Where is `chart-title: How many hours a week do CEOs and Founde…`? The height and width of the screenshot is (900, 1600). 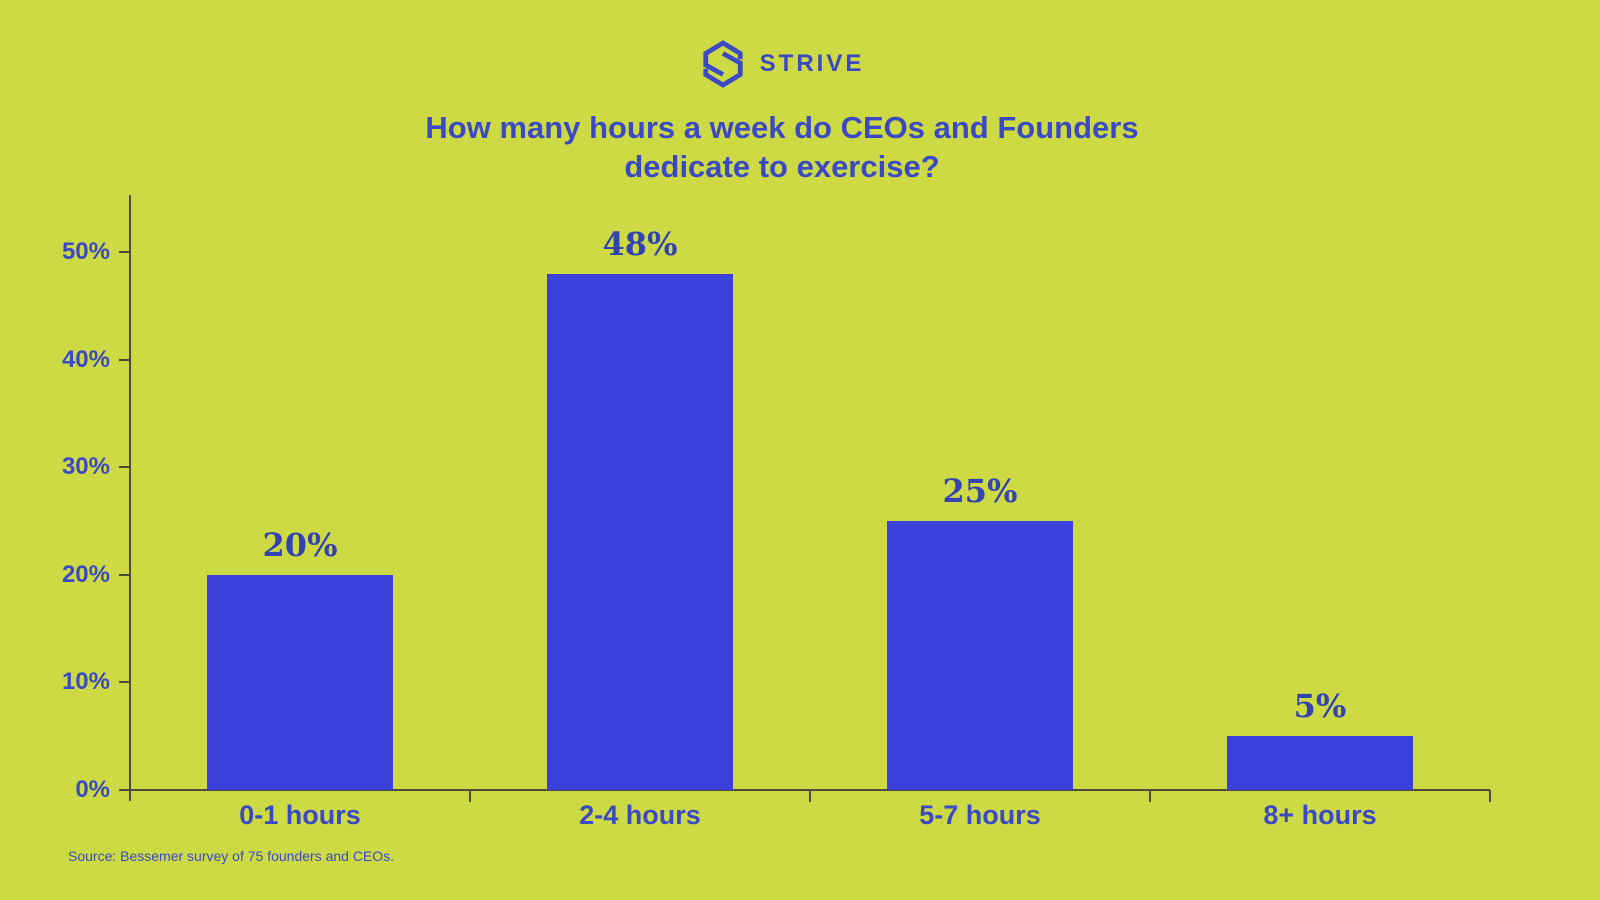
chart-title: How many hours a week do CEOs and Founde… is located at coordinates (782, 147).